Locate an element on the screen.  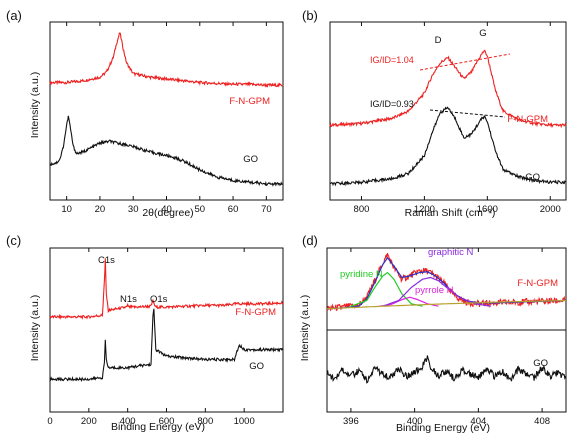
x-axis-label-a: 2θ(degree) is located at coordinates (167, 213).